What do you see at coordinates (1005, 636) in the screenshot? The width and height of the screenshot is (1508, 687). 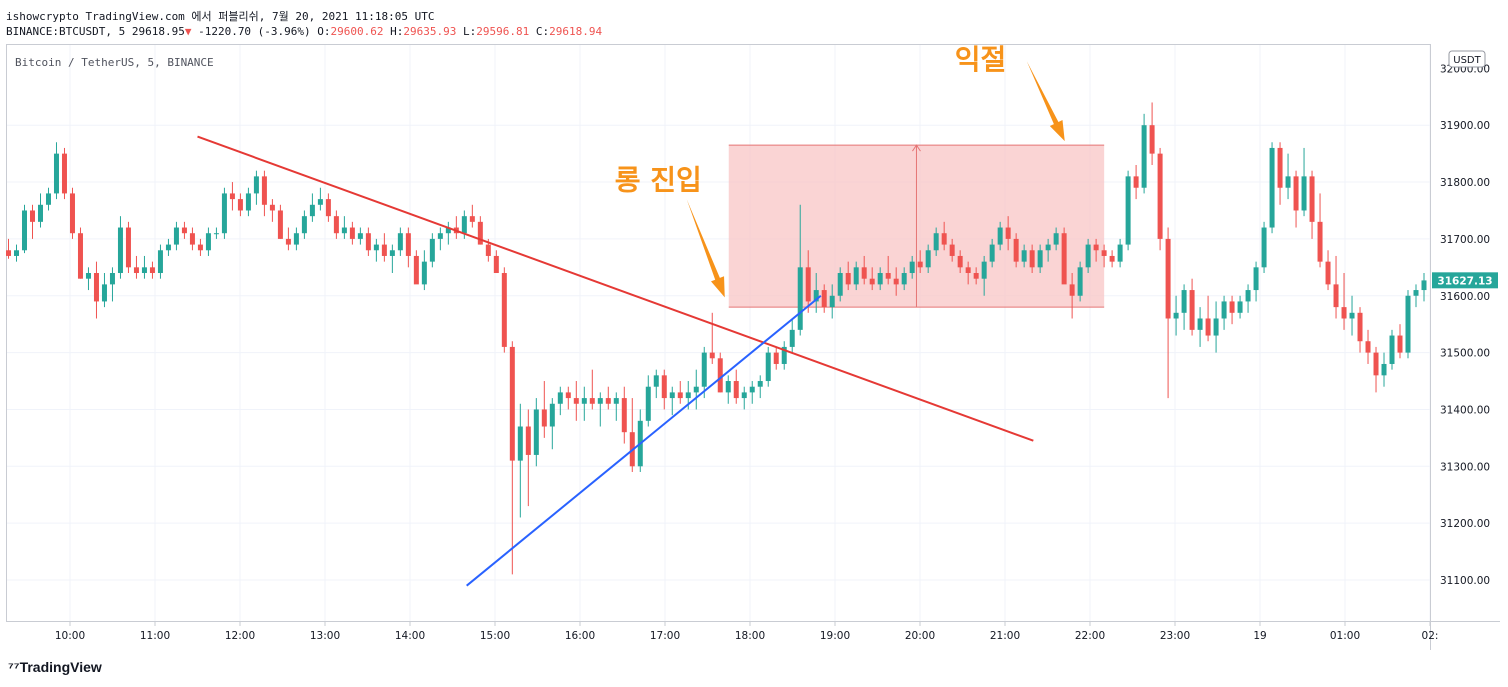 I see `time-tick-label: 21:00` at bounding box center [1005, 636].